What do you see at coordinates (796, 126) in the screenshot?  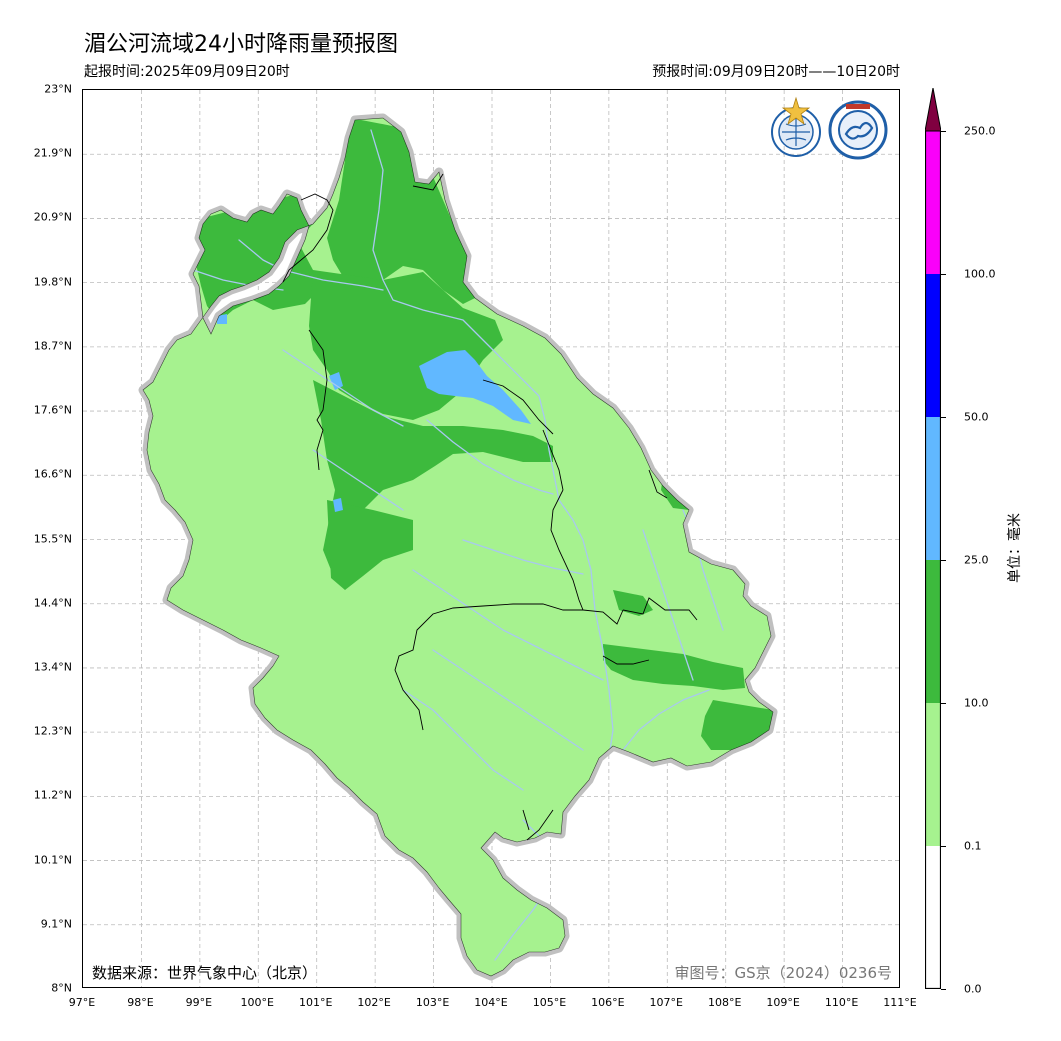 I see `wmo-logo-icon` at bounding box center [796, 126].